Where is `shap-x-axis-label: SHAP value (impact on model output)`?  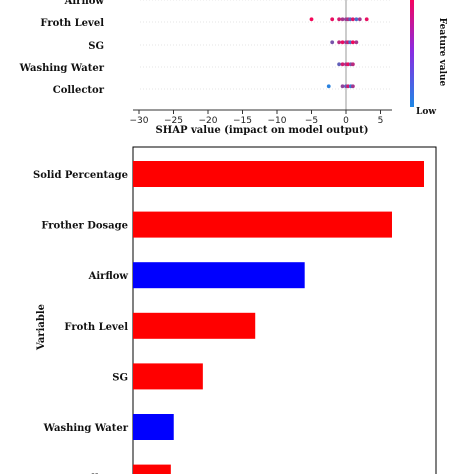
shap-x-axis-label: SHAP value (impact on model output) is located at coordinates (262, 130).